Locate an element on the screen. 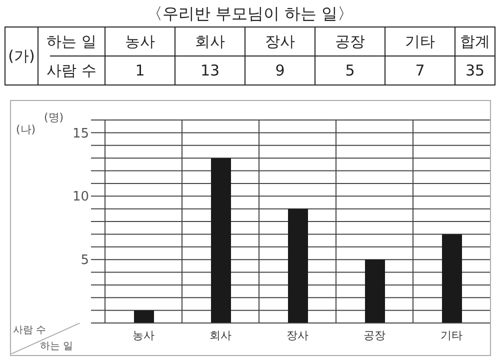 This screenshot has width=500, height=361. x-tick-label: 기타 is located at coordinates (451, 335).